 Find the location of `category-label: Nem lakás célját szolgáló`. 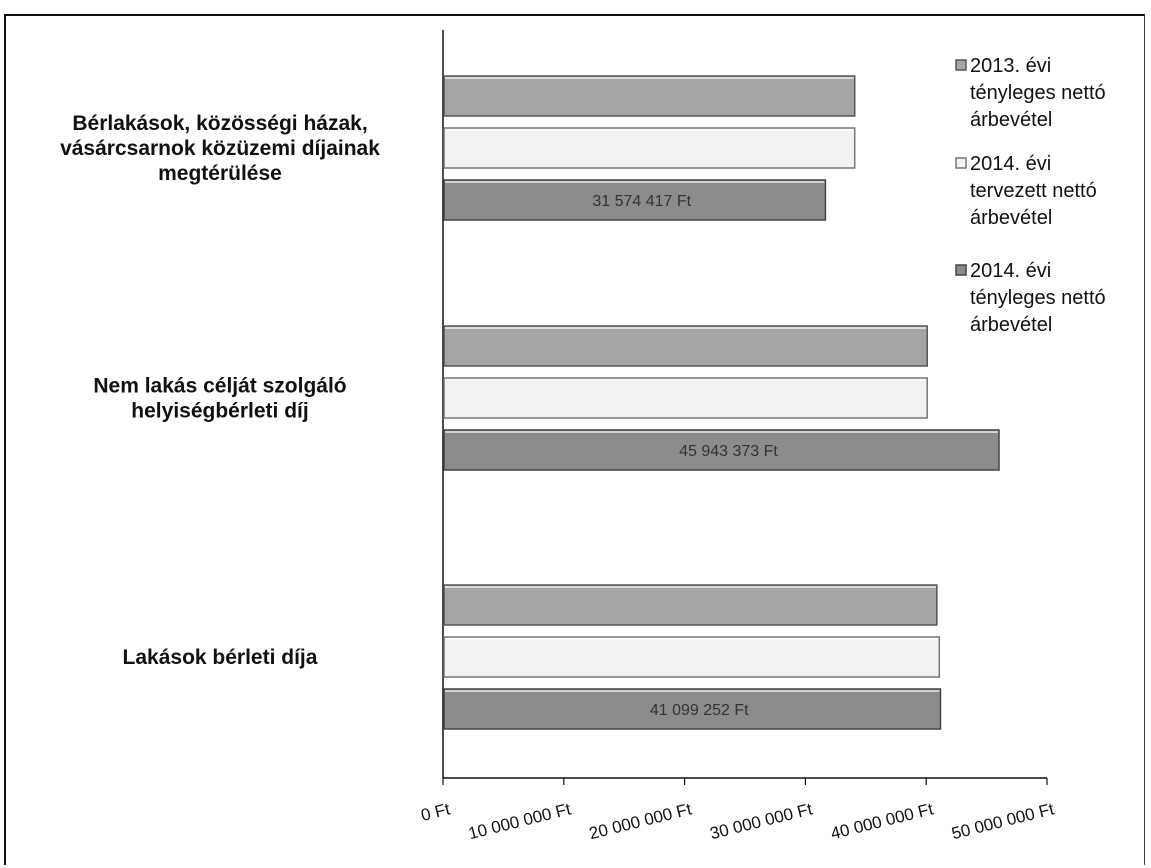

category-label: Nem lakás célját szolgáló is located at coordinates (219, 386).